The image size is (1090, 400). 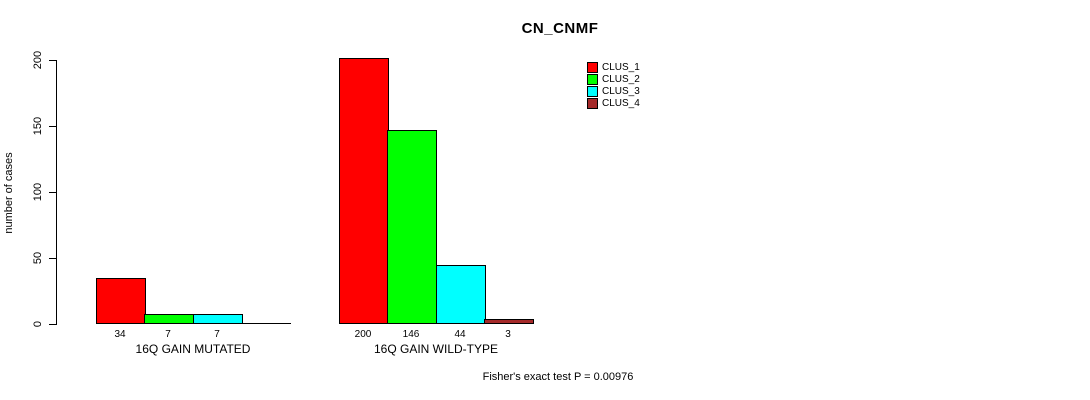 What do you see at coordinates (460, 334) in the screenshot?
I see `bar-value-label: 44` at bounding box center [460, 334].